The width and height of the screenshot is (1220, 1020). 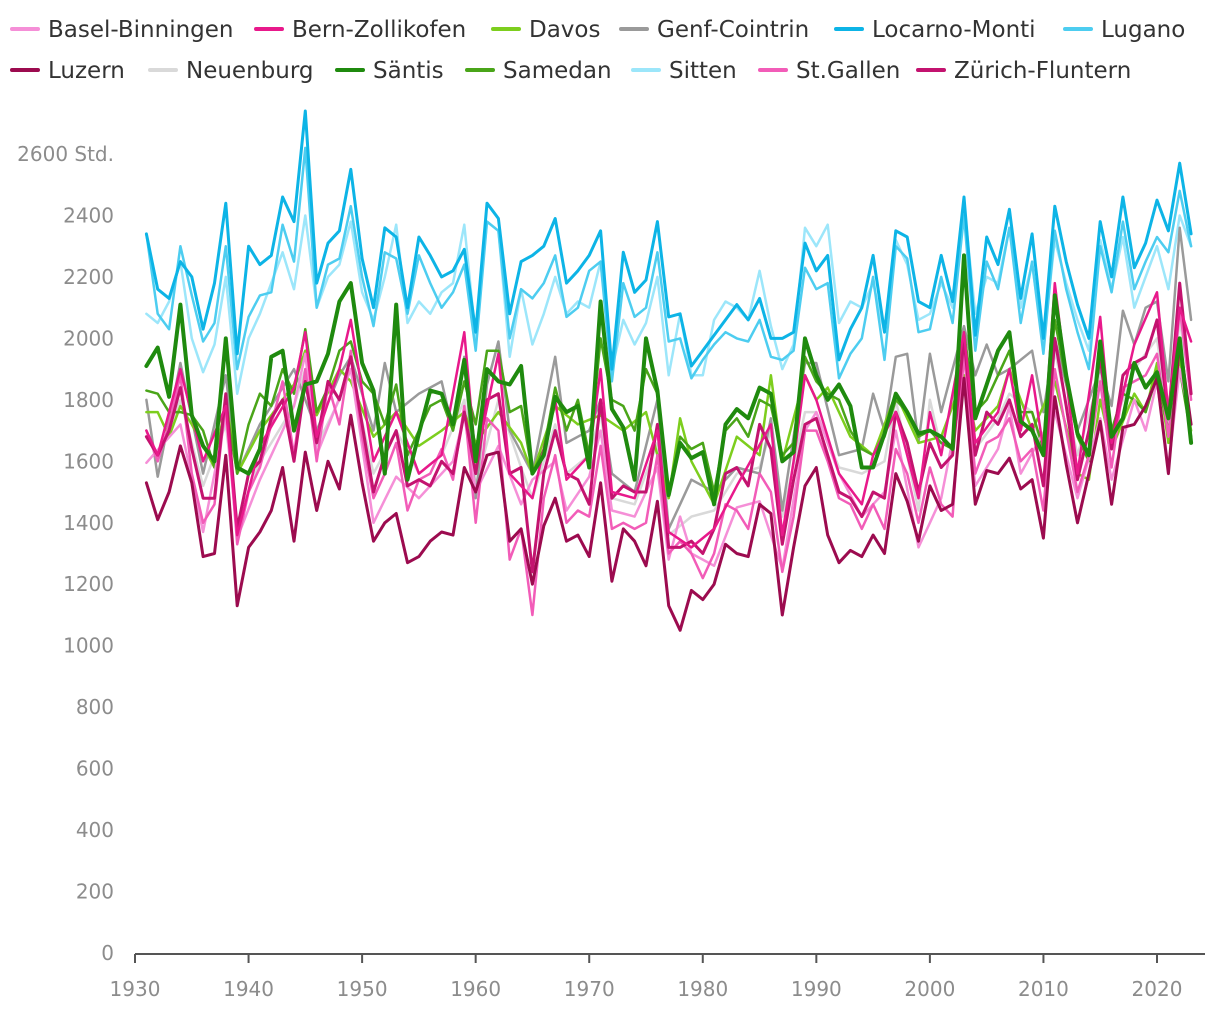 I want to click on legend-item-lugano: Lugano, so click(x=1124, y=30).